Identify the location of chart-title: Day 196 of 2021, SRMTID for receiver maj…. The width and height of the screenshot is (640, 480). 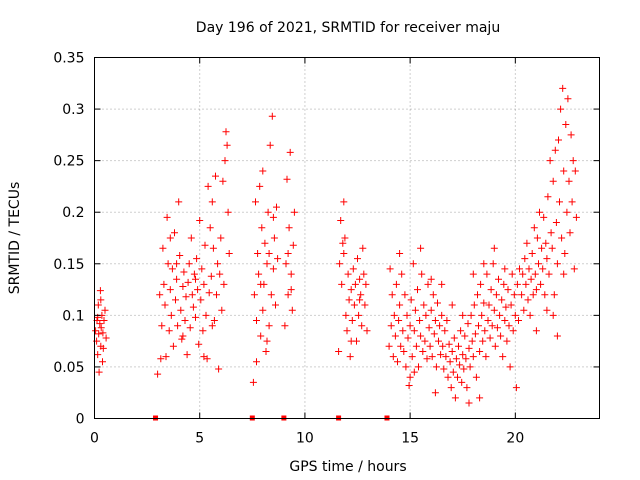
(348, 28).